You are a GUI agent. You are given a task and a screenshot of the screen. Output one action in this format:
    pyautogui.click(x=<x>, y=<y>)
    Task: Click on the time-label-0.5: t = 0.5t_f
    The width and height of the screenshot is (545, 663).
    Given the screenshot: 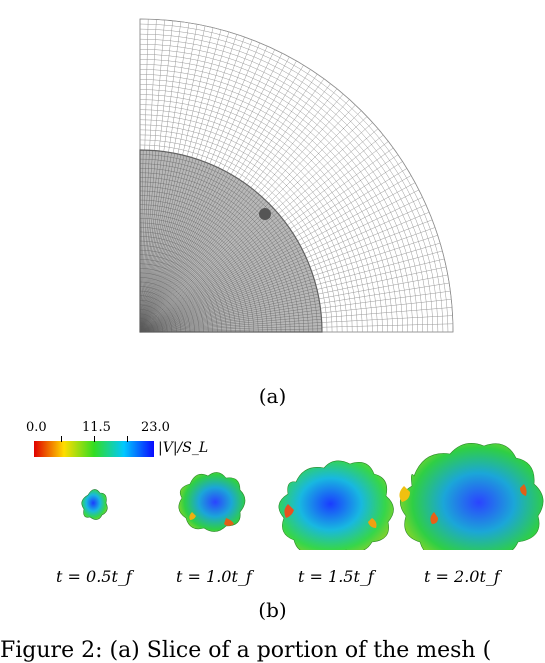 What is the action you would take?
    pyautogui.click(x=94, y=576)
    